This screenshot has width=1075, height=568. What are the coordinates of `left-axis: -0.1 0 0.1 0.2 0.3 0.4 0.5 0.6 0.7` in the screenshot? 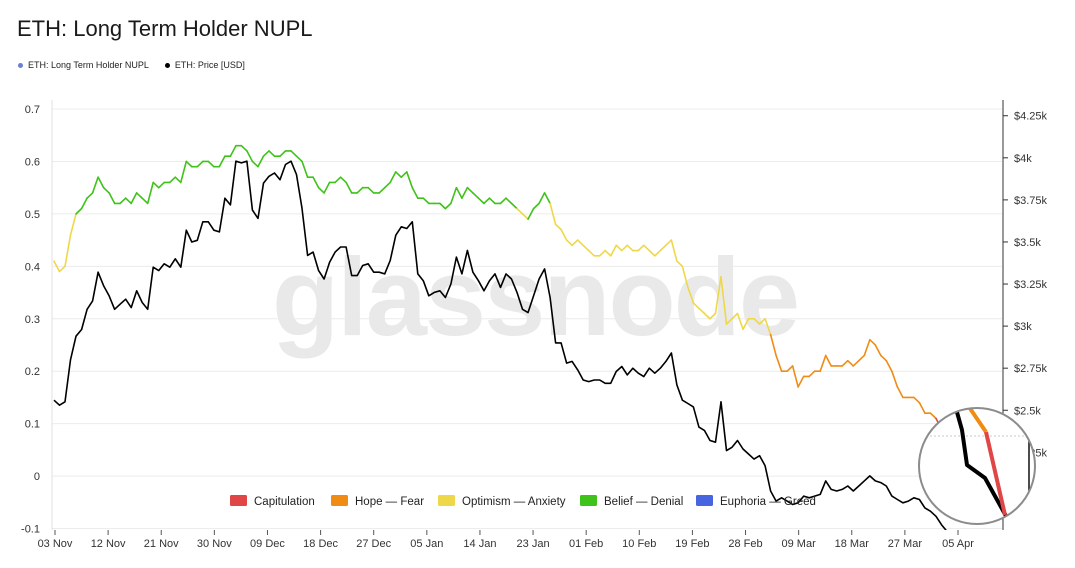 It's located at (30, 320).